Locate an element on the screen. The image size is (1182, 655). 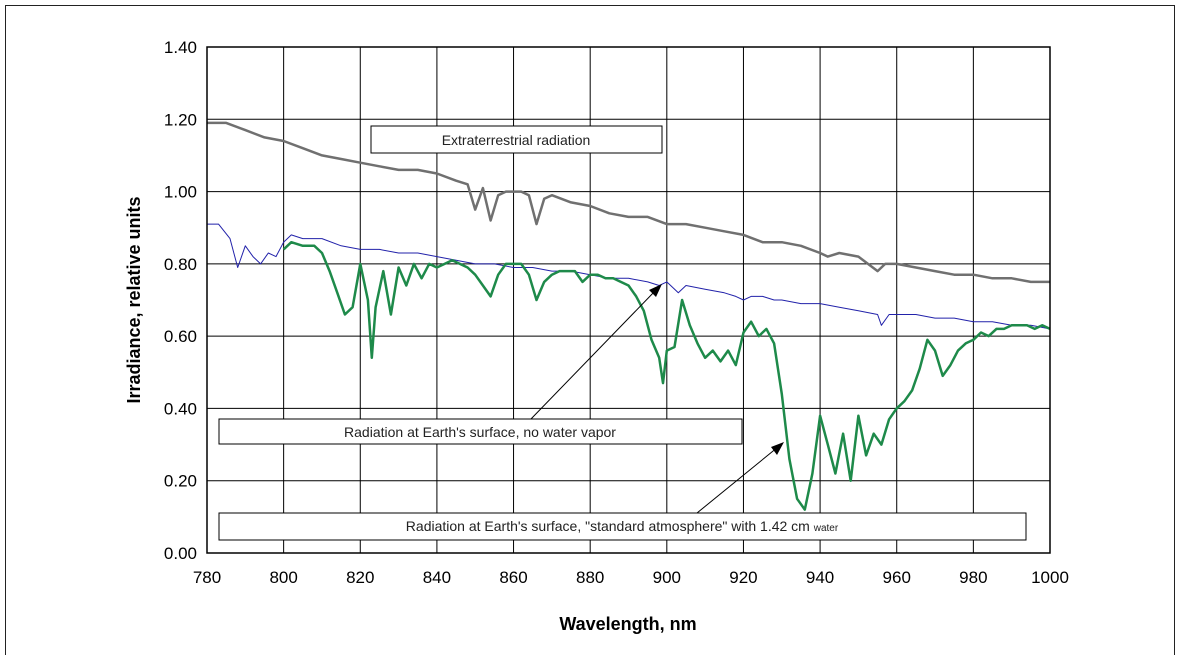
arrow-head-no-water is located at coordinates (655, 290).